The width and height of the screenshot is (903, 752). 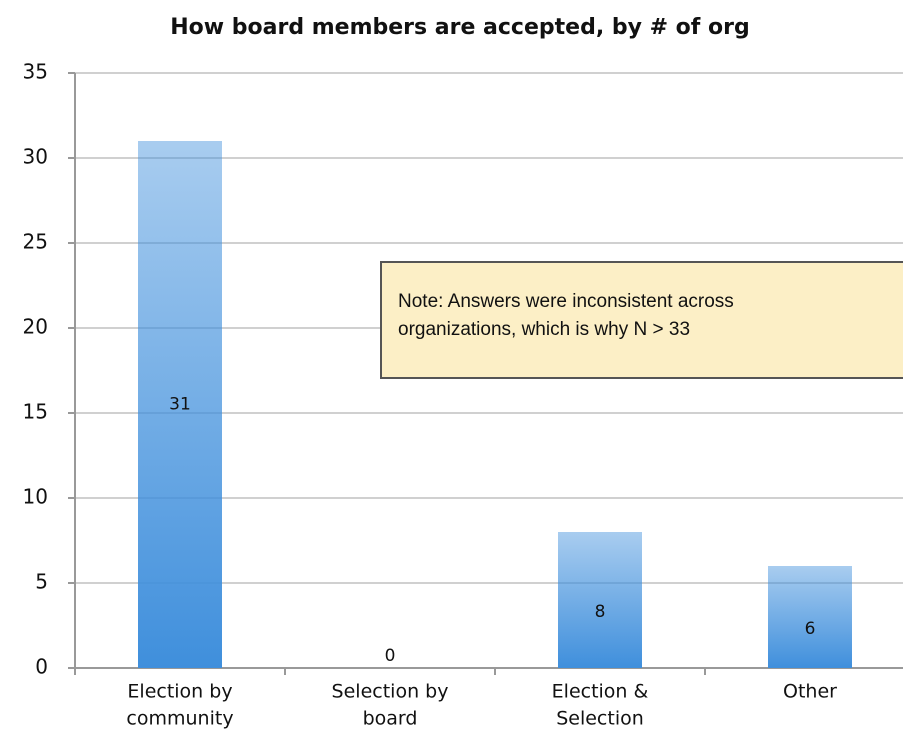 I want to click on y-tick-label: 0, so click(x=41, y=667).